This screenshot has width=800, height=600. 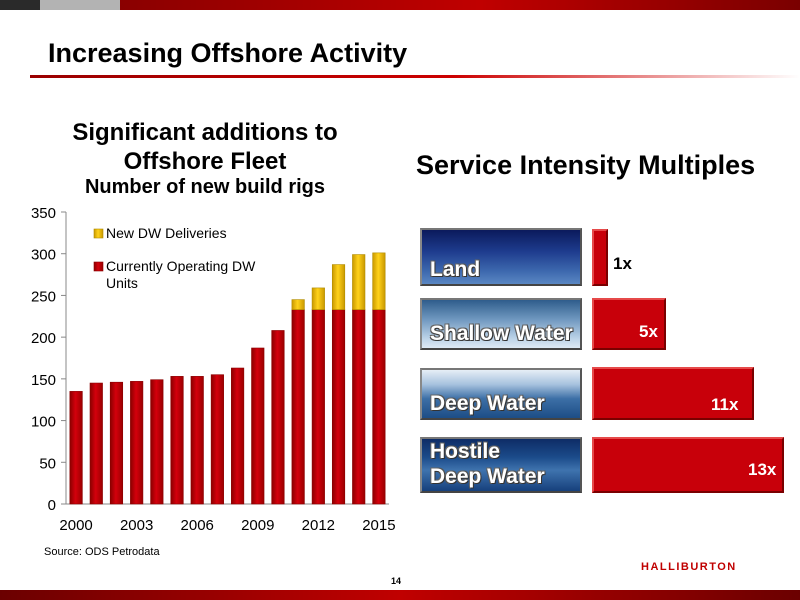 I want to click on legend-swatch-operating-dw-units, so click(x=98, y=266).